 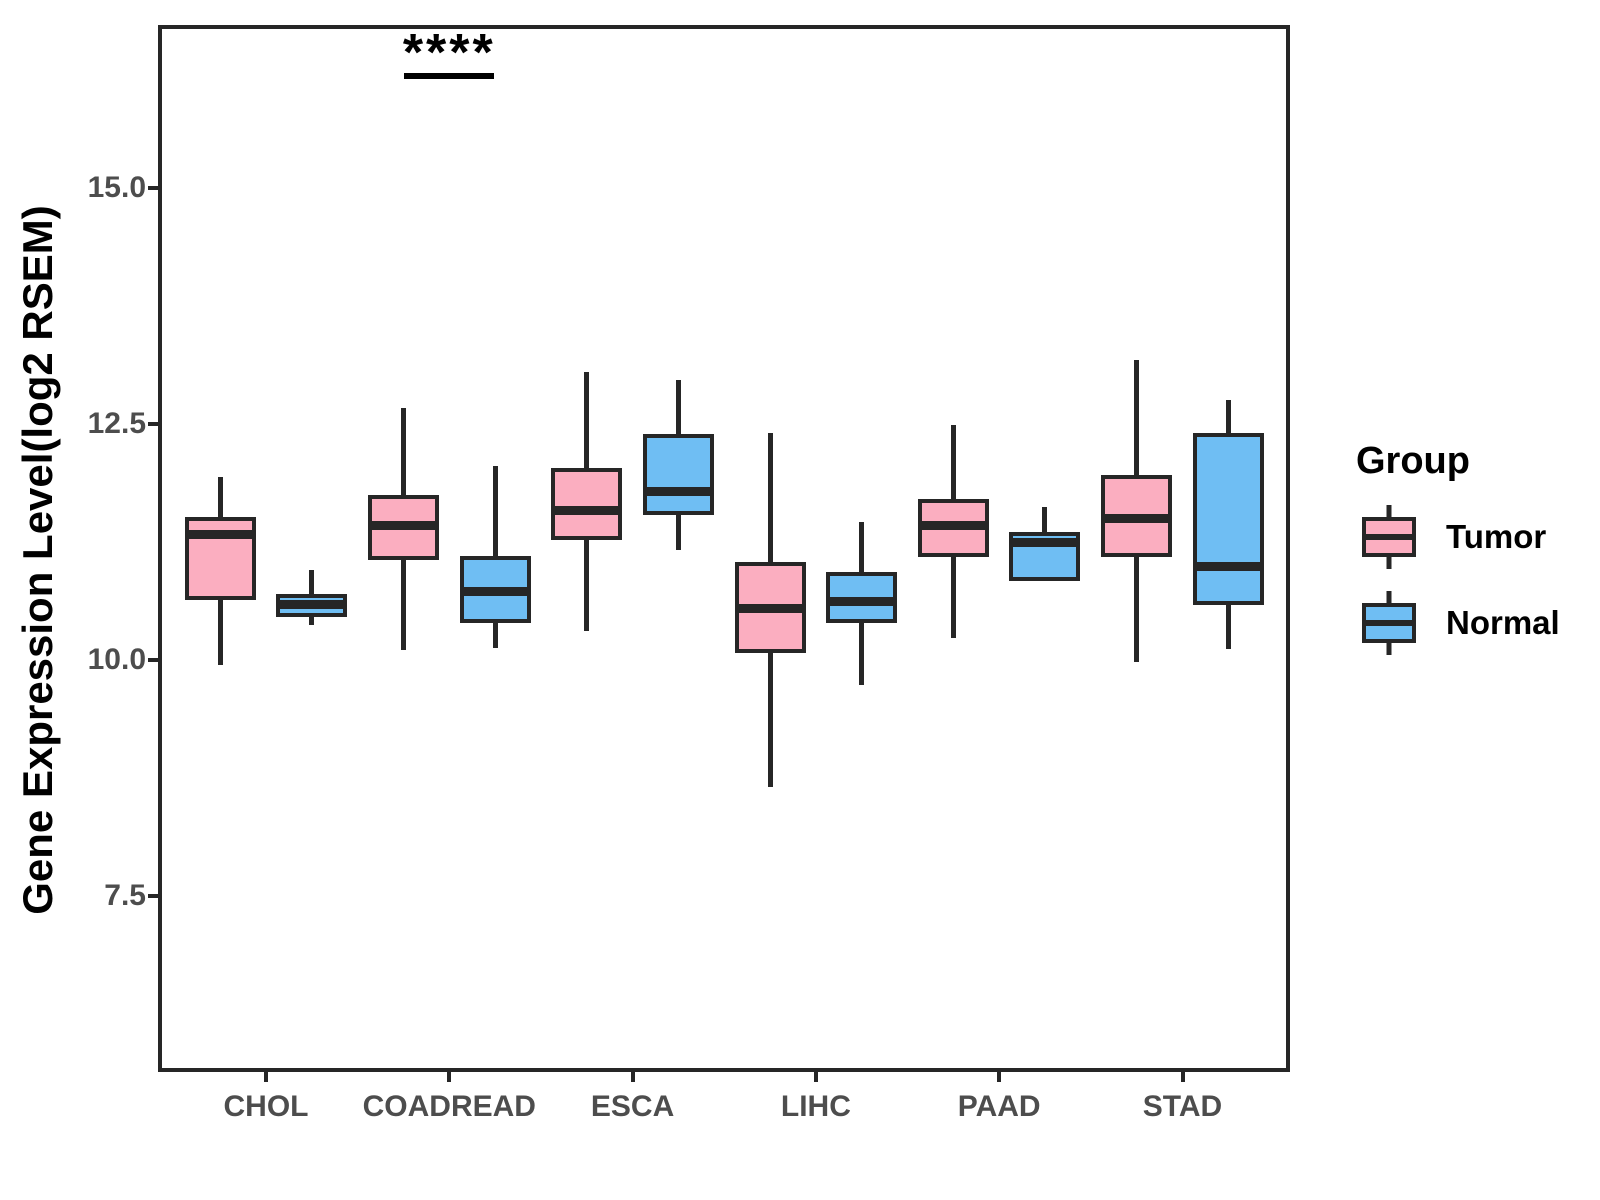 What do you see at coordinates (1413, 461) in the screenshot?
I see `legend-title: Group` at bounding box center [1413, 461].